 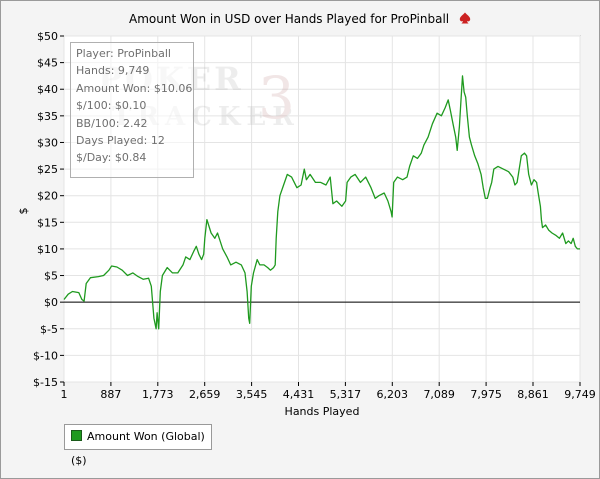 What do you see at coordinates (276, 98) in the screenshot?
I see `watermark-number: 3` at bounding box center [276, 98].